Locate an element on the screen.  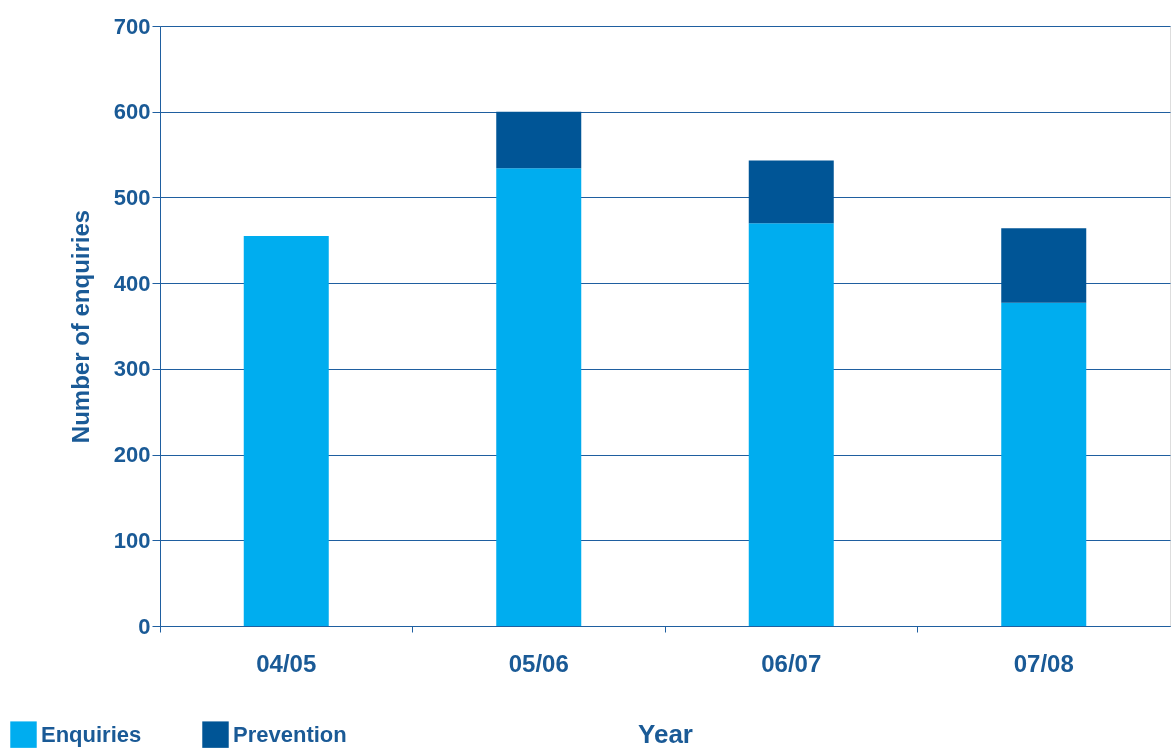
y-tick-label: 100 is located at coordinates (132, 540).